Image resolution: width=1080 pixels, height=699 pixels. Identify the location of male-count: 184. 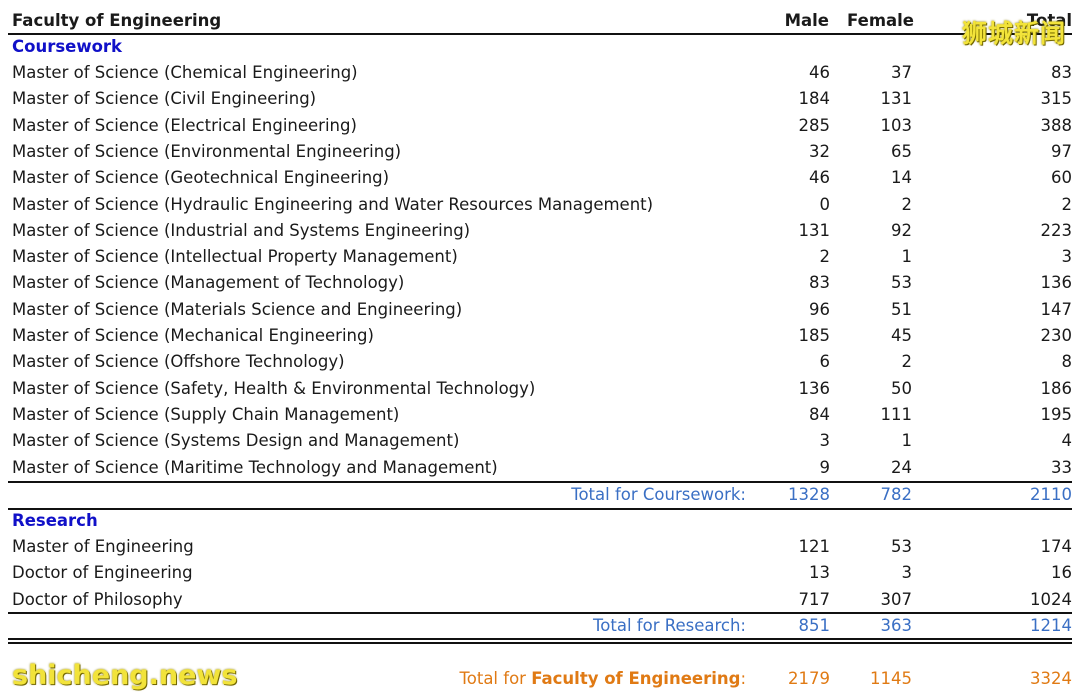
(814, 99).